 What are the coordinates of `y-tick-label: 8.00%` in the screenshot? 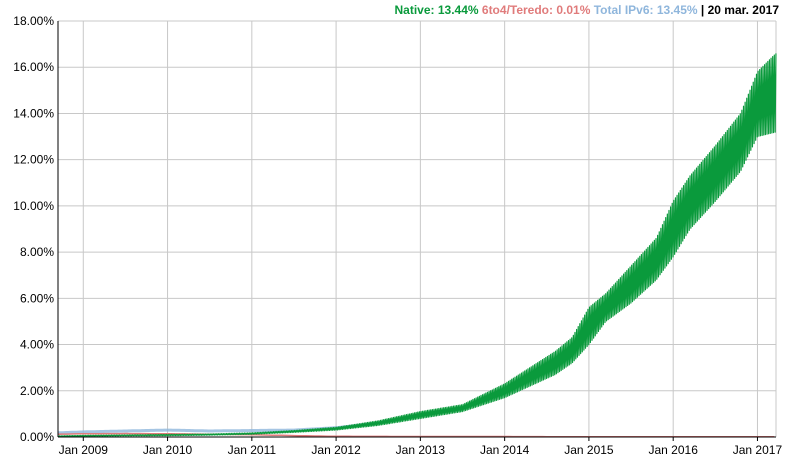 It's located at (37, 252).